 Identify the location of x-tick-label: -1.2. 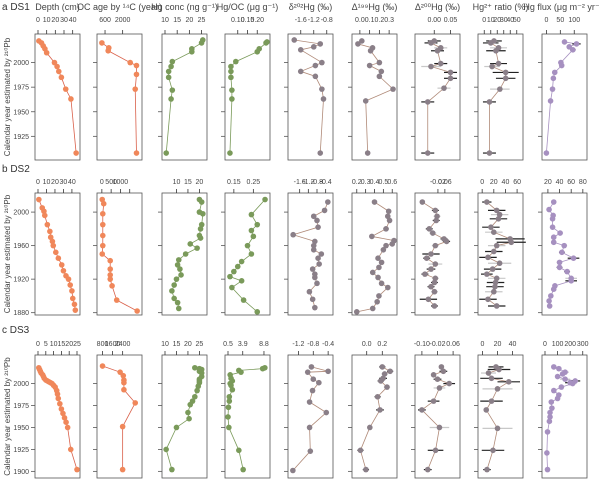
(308, 182).